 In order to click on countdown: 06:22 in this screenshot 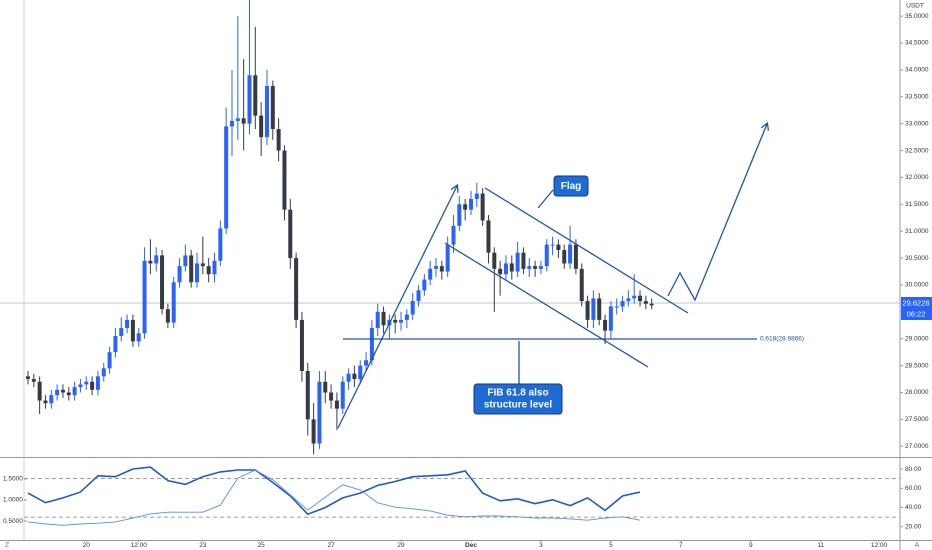, I will do `click(916, 313)`.